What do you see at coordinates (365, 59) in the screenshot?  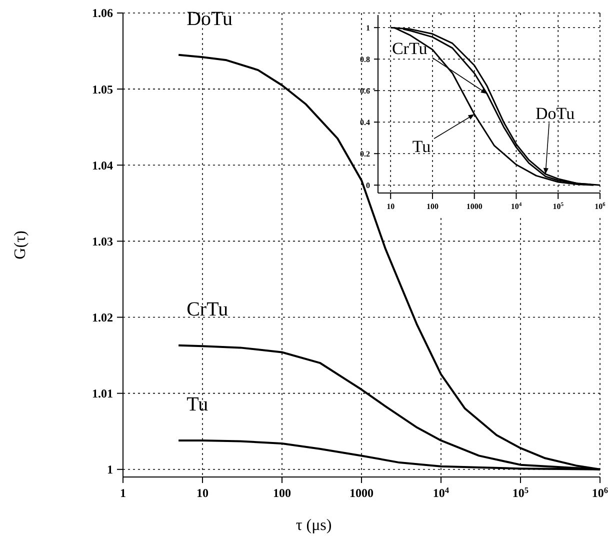 I see `y-tick-label: 0.8` at bounding box center [365, 59].